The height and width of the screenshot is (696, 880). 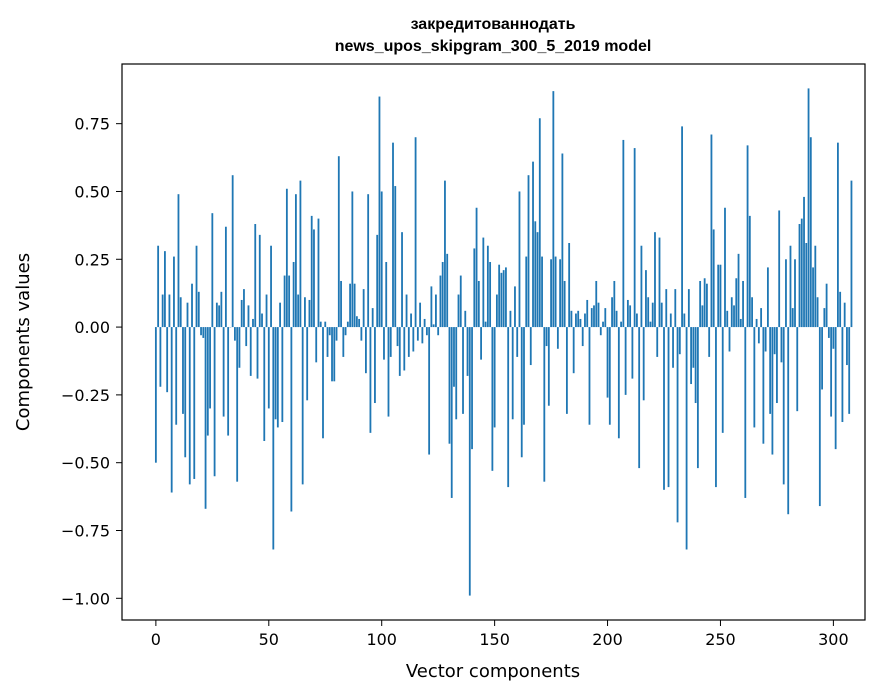 What do you see at coordinates (494, 639) in the screenshot?
I see `x-tick-label: 150` at bounding box center [494, 639].